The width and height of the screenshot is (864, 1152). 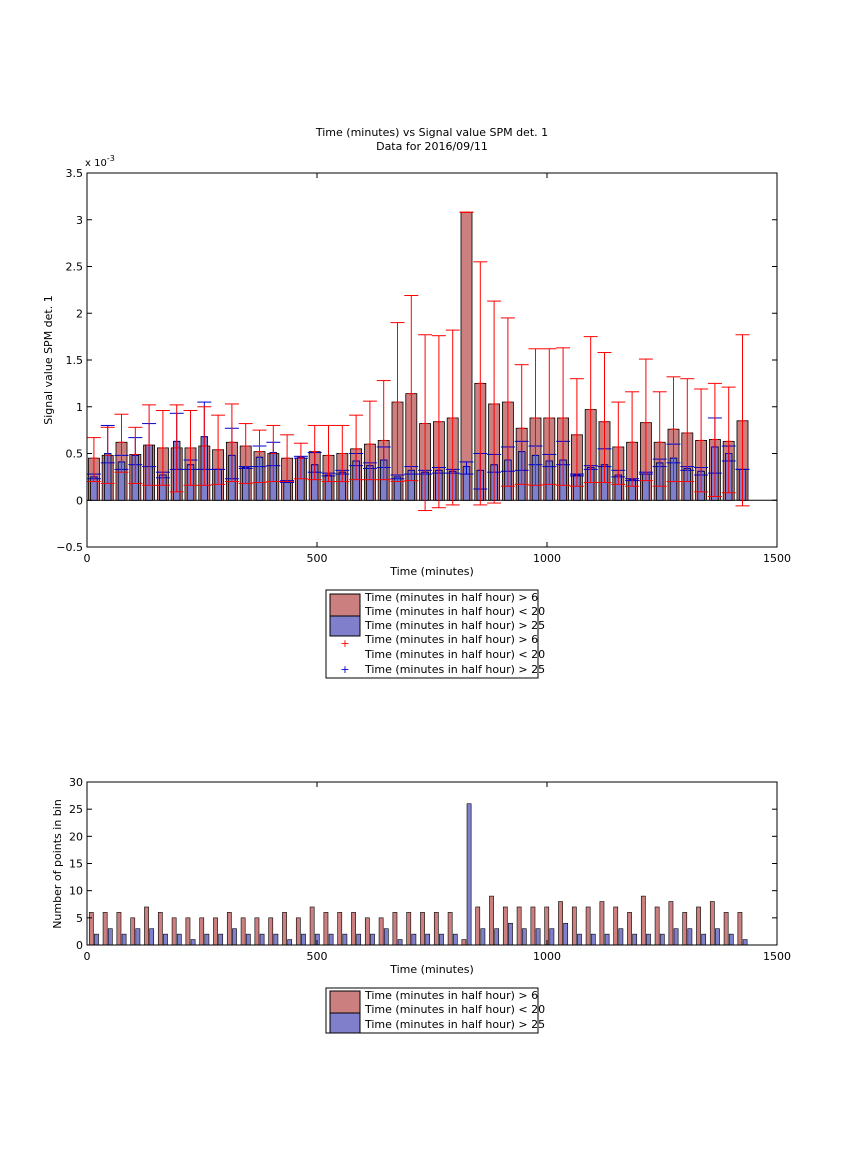 I want to click on signal-y-tick-label: 0.5, so click(x=75, y=454).